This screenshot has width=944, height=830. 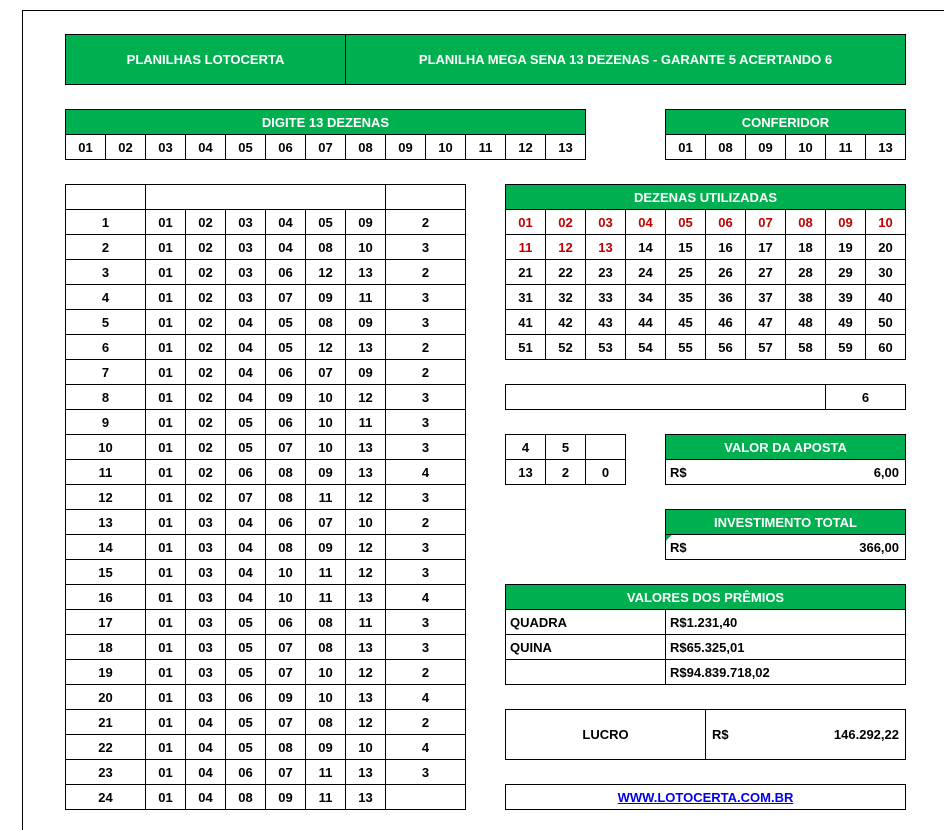 What do you see at coordinates (565, 447) in the screenshot?
I see `resumo-header: 4 5 6` at bounding box center [565, 447].